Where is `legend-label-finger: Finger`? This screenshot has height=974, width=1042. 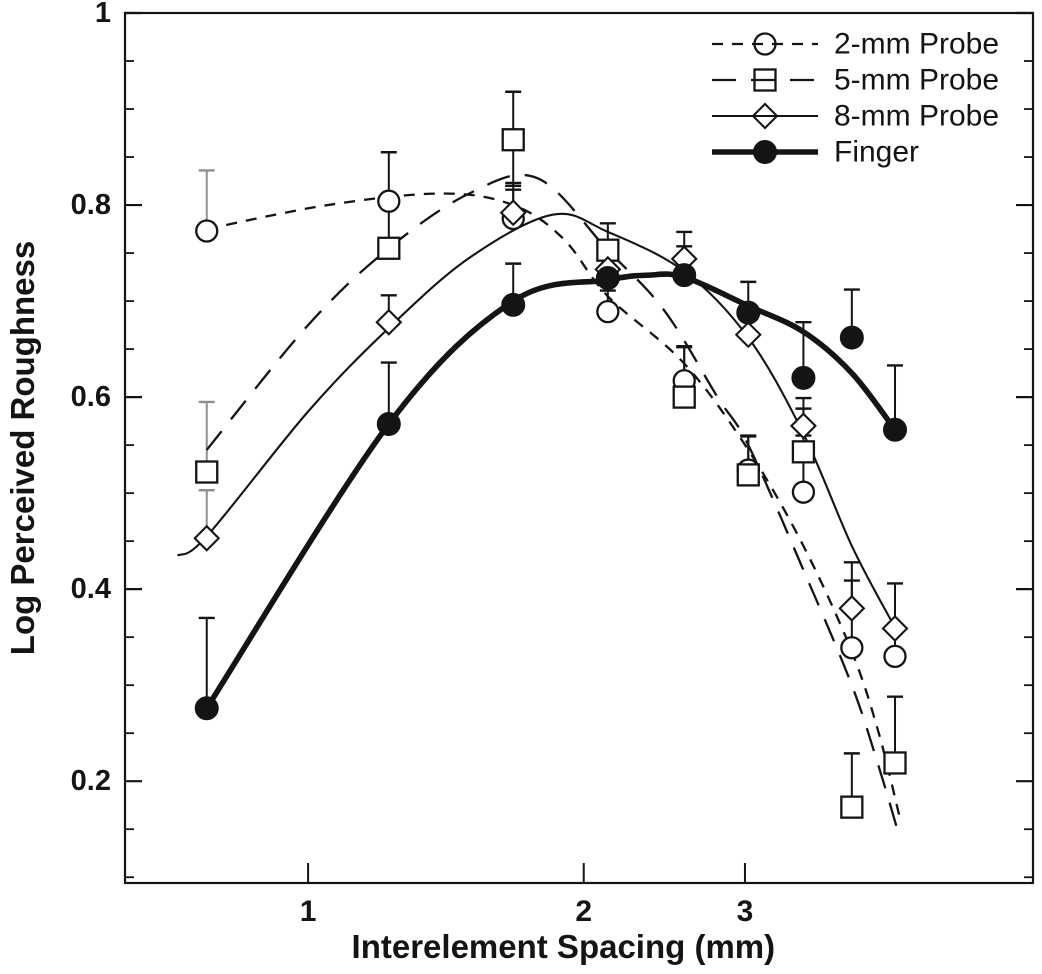 legend-label-finger: Finger is located at coordinates (876, 152).